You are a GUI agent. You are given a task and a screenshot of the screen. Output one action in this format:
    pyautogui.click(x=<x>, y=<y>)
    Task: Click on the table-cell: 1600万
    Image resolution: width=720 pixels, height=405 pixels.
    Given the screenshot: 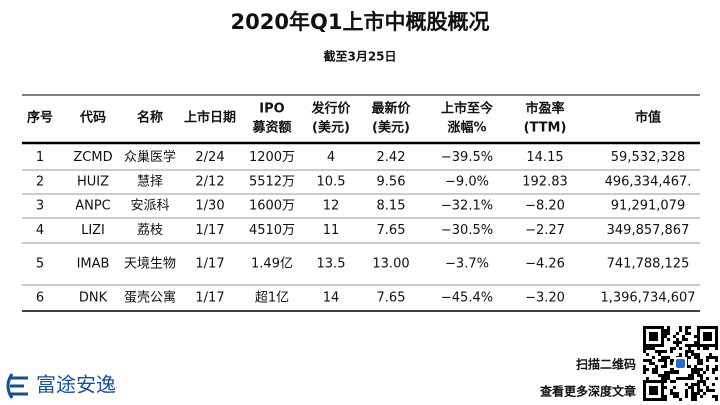 What is the action you would take?
    pyautogui.click(x=272, y=206)
    